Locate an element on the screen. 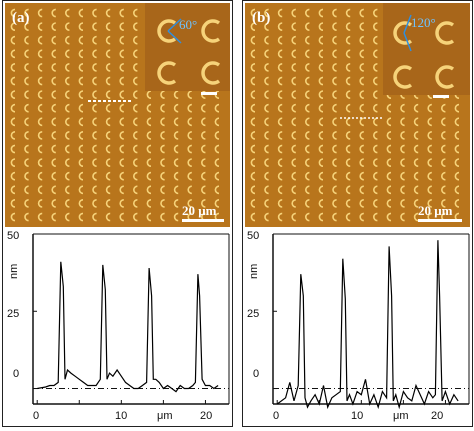 The height and width of the screenshot is (431, 474). y-tick-label: 0 is located at coordinates (16, 374).